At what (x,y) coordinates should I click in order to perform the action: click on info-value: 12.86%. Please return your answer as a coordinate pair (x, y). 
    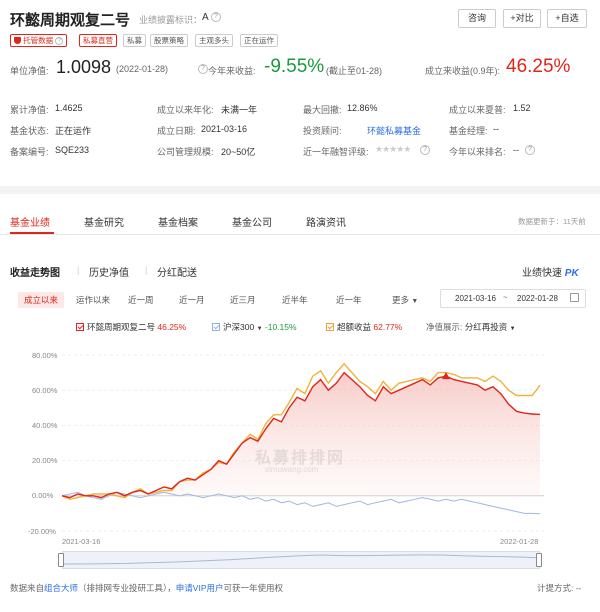
    Looking at the image, I should click on (362, 108).